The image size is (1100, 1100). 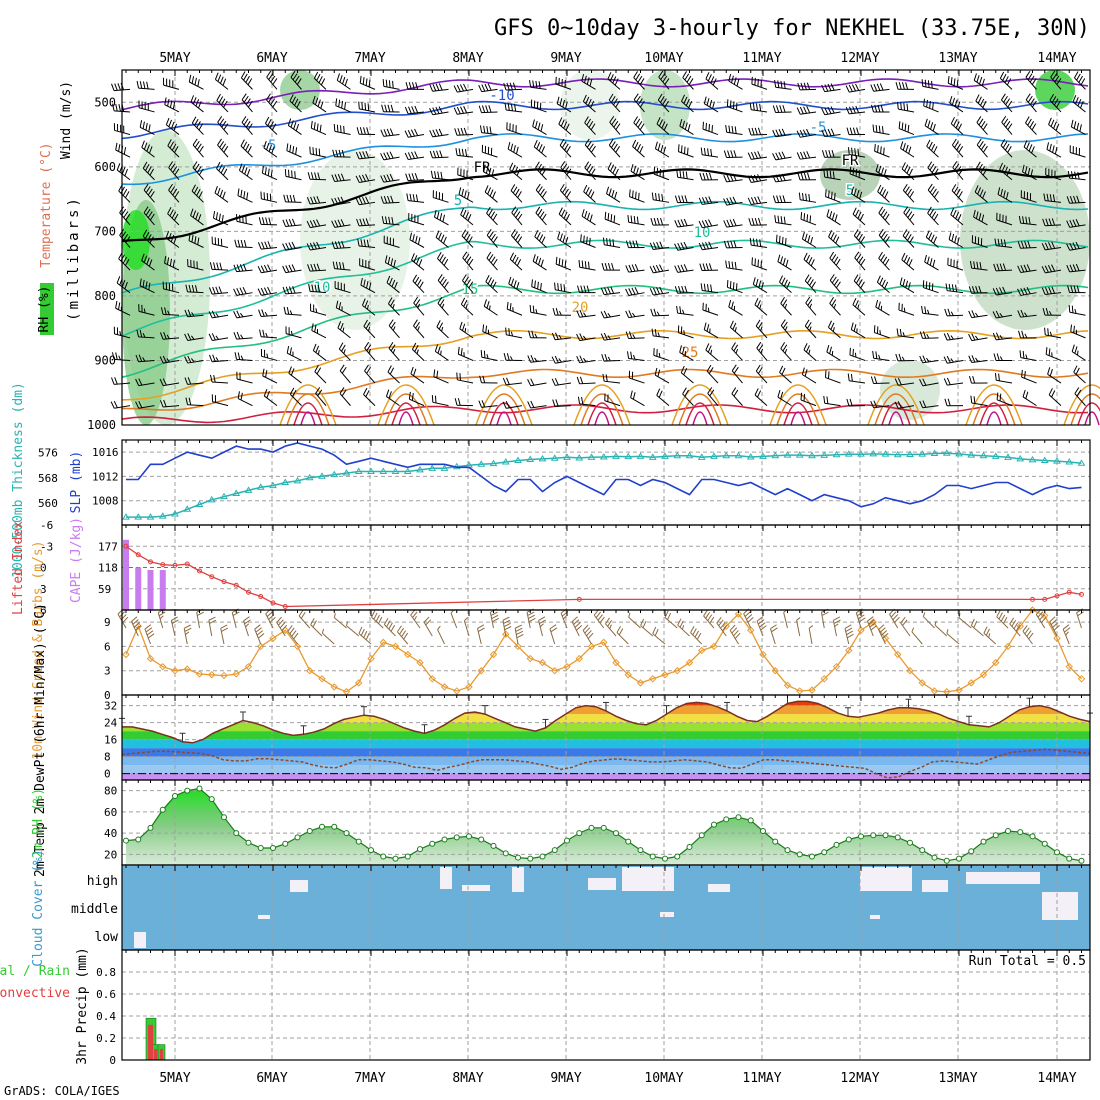 What do you see at coordinates (43, 589) in the screenshot?
I see `li-tick-label: 3` at bounding box center [43, 589].